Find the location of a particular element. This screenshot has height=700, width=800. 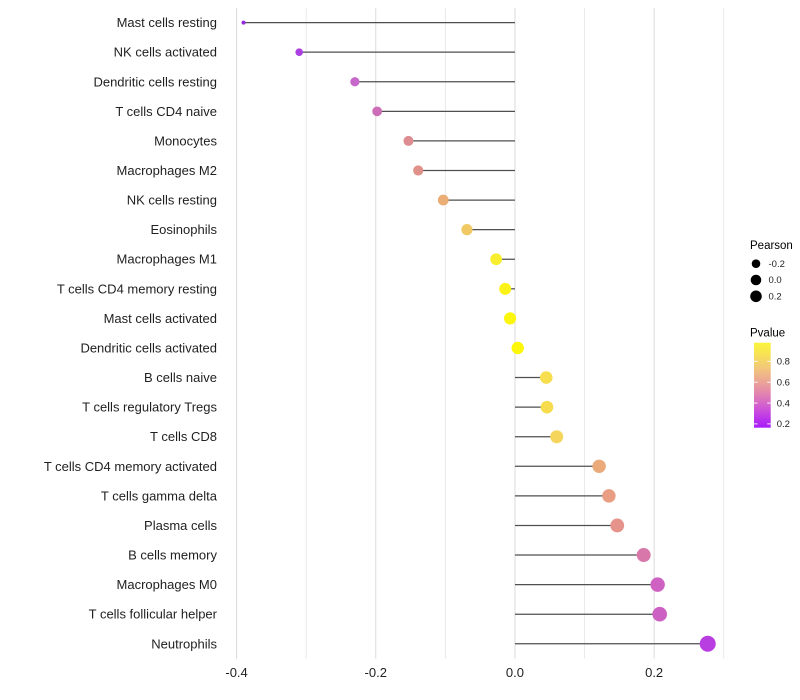

pvalue-legend-label: 0.6 is located at coordinates (783, 382).